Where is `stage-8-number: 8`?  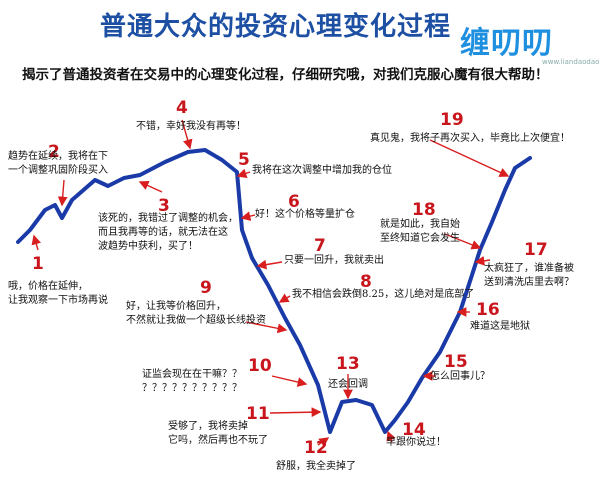 stage-8-number: 8 is located at coordinates (366, 282).